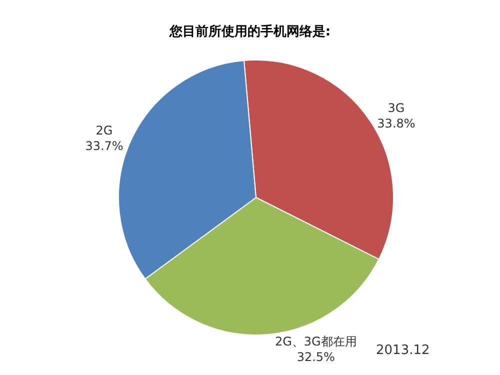 The image size is (500, 375). I want to click on slice-label: 3G, so click(396, 107).